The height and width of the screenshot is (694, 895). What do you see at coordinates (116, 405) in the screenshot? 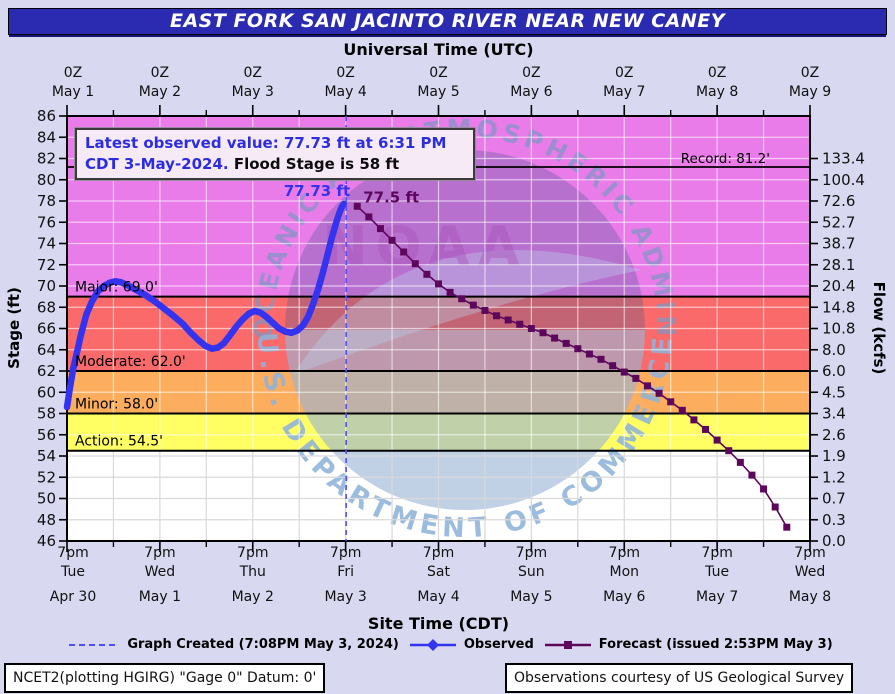
I see `minor-flood-label: Minor: 58.0'` at bounding box center [116, 405].